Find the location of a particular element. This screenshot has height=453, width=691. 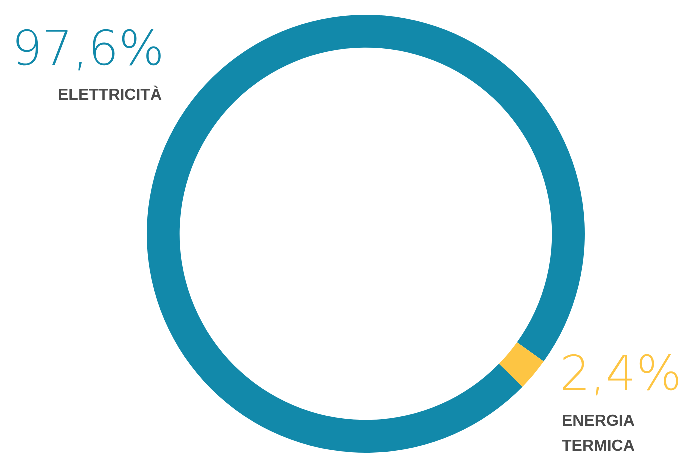

data-label: 97,6% is located at coordinates (88, 49).